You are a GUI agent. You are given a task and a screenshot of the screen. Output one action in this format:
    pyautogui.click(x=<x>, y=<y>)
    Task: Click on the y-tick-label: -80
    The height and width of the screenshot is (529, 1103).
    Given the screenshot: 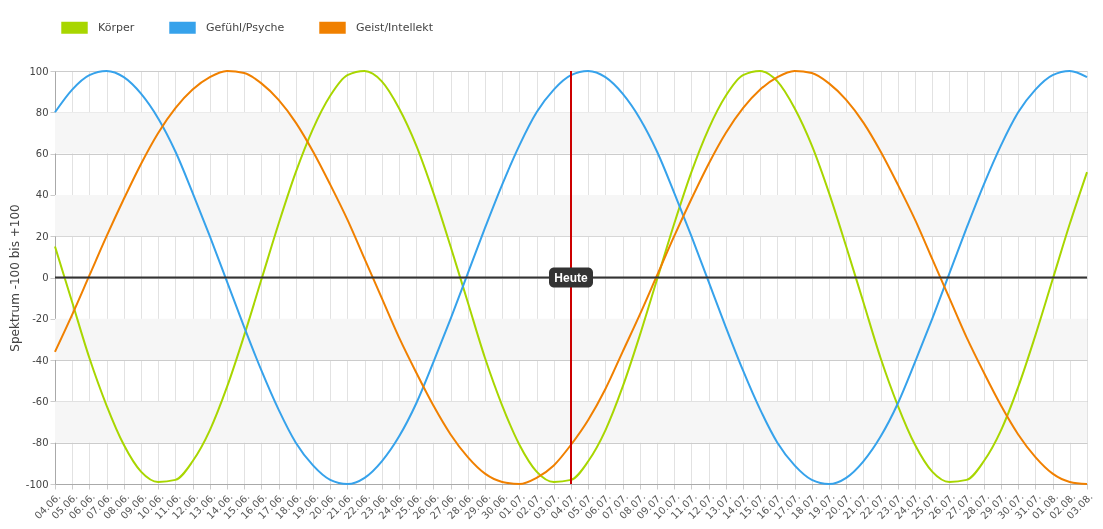 What is the action you would take?
    pyautogui.click(x=40, y=443)
    